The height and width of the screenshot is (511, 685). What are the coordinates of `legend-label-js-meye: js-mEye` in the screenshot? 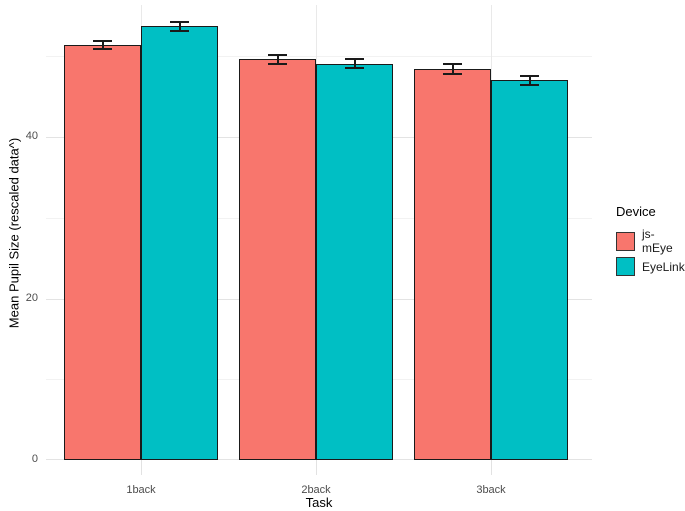 It's located at (657, 241).